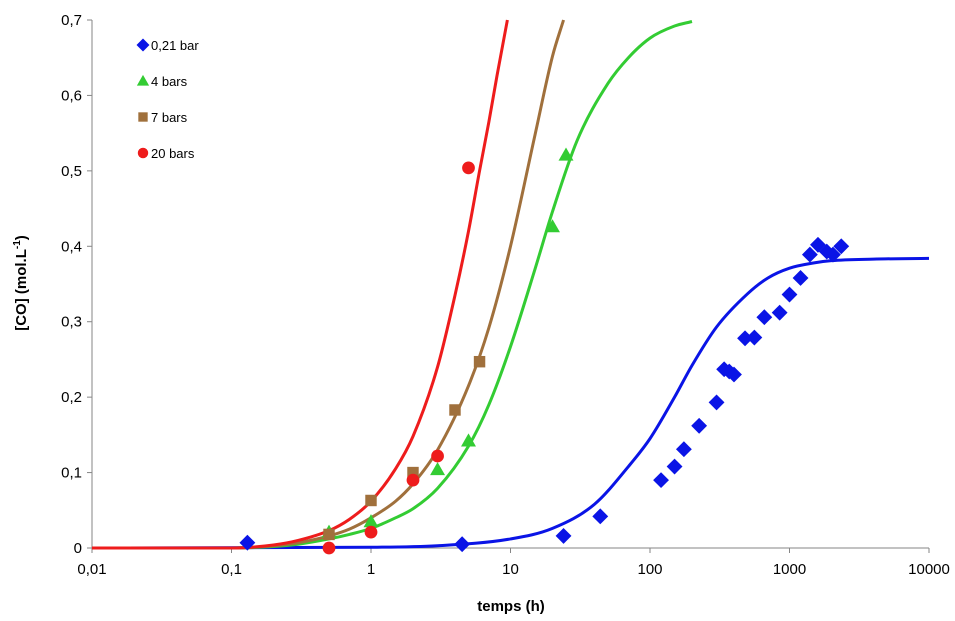  What do you see at coordinates (169, 81) in the screenshot?
I see `legend-label-1: 4 bars` at bounding box center [169, 81].